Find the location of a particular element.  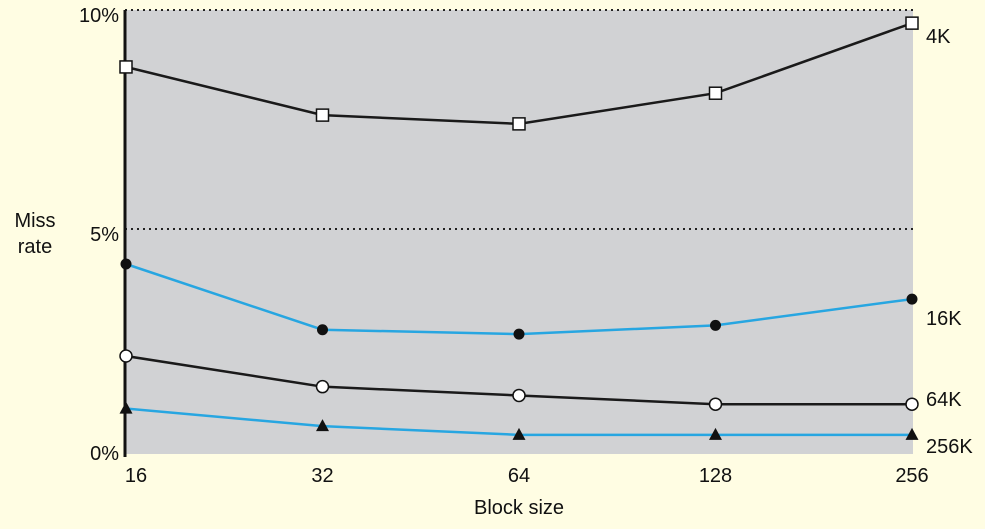

x-tick-label-2: 64 is located at coordinates (519, 476).